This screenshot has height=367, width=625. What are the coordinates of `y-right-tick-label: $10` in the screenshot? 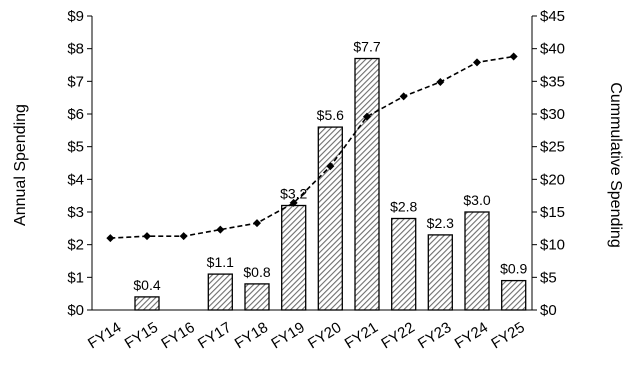 It's located at (552, 245).